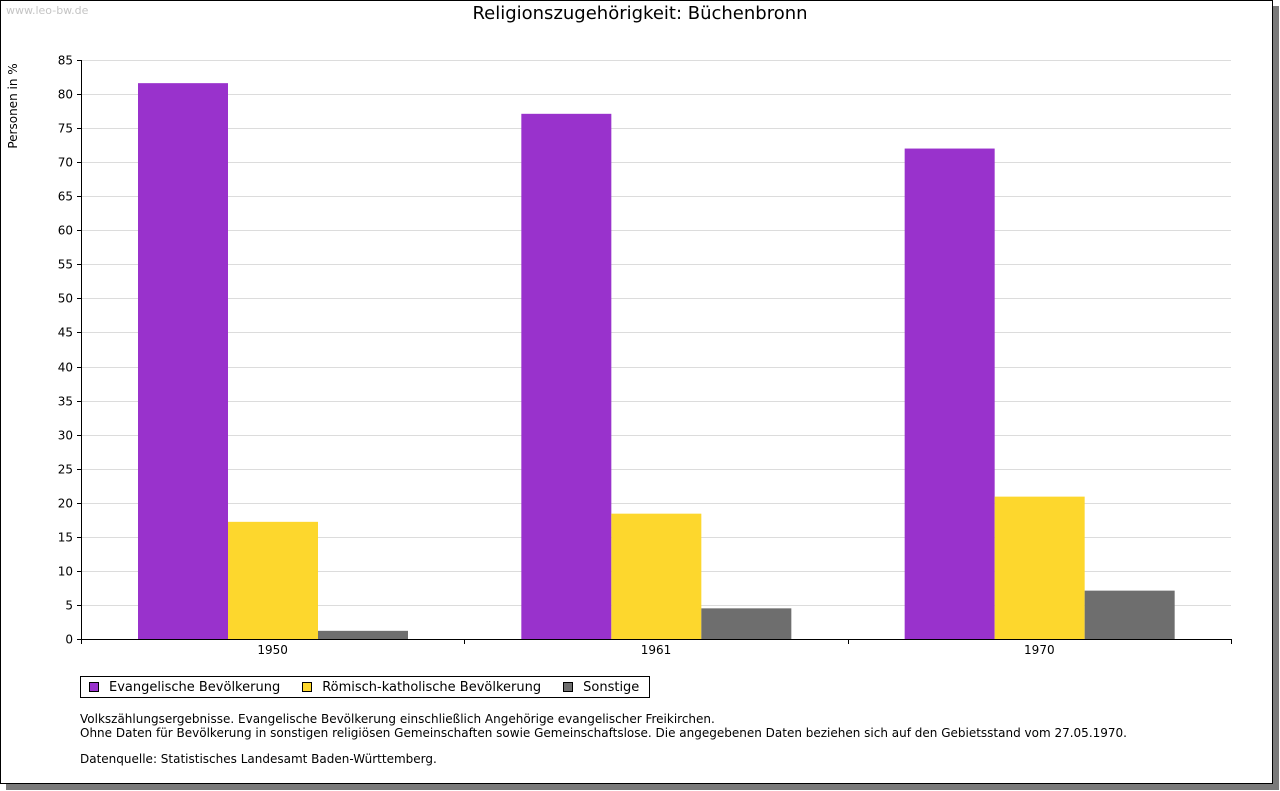 This screenshot has width=1280, height=791. Describe the element at coordinates (13, 105) in the screenshot. I see `y-axis-label: Personen in %` at that location.